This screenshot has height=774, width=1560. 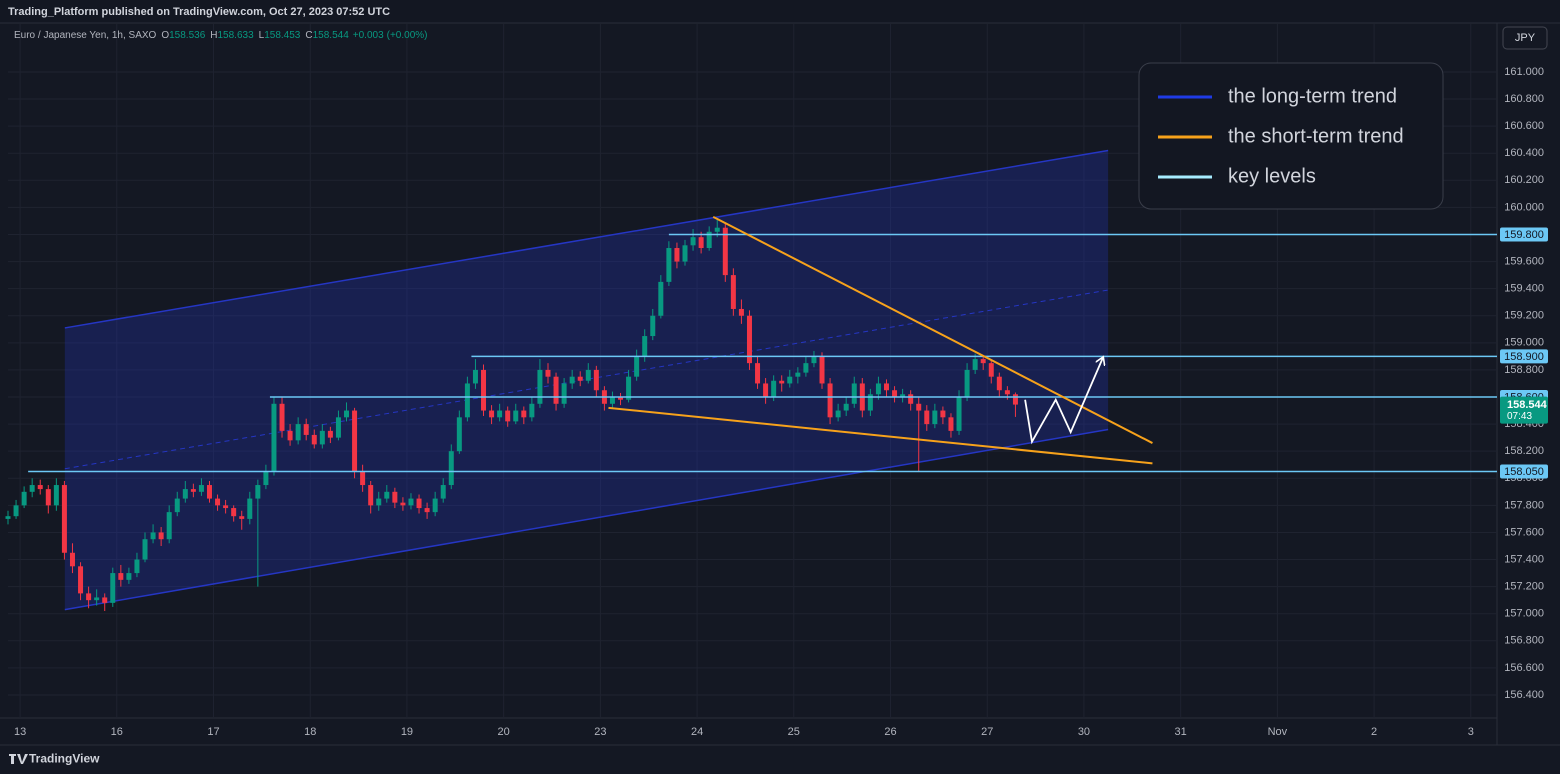 I want to click on x-tick-label: 25, so click(x=794, y=732).